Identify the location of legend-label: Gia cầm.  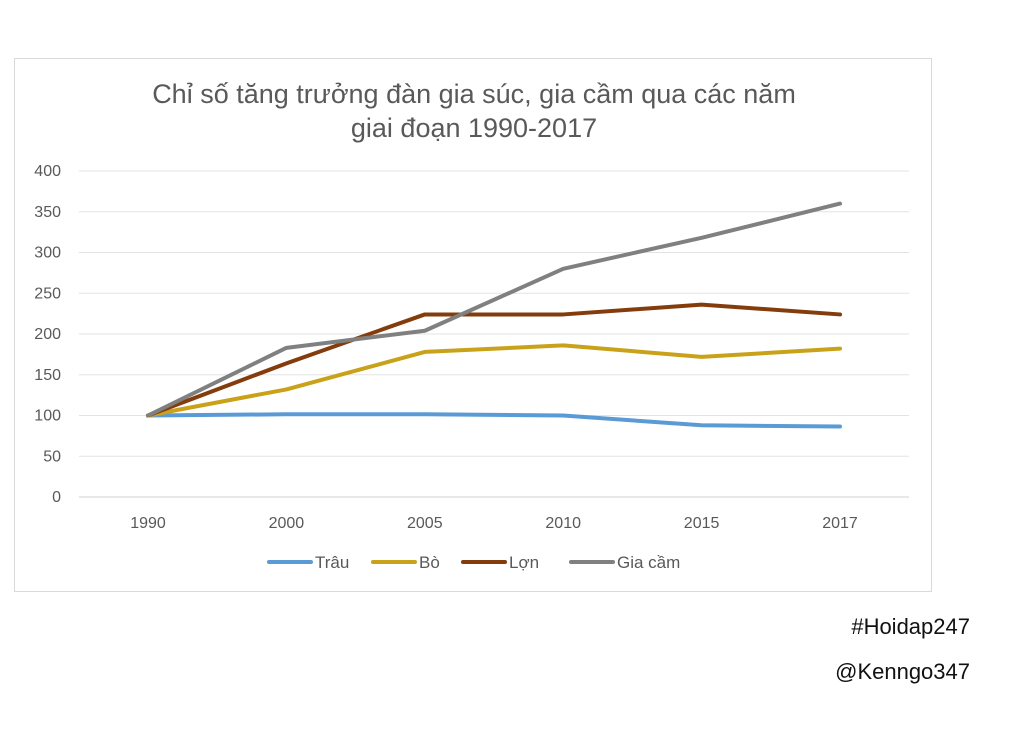
(648, 562).